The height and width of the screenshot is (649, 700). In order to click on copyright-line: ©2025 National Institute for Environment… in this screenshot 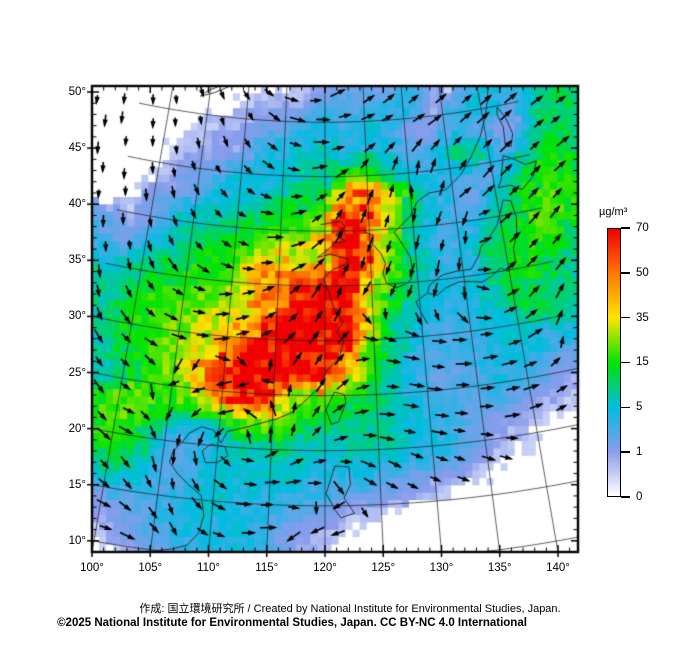, I will do `click(292, 623)`.